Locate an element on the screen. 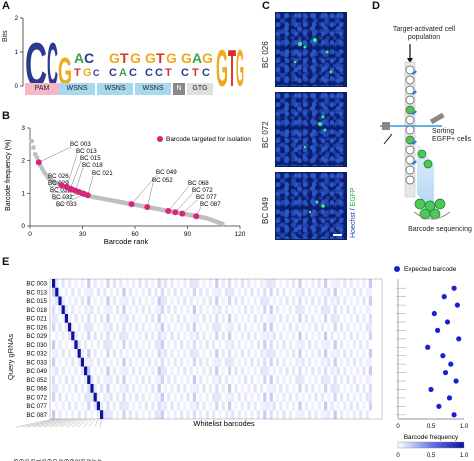  heatmap-col-label: BC 021 is located at coordinates (39, 460).